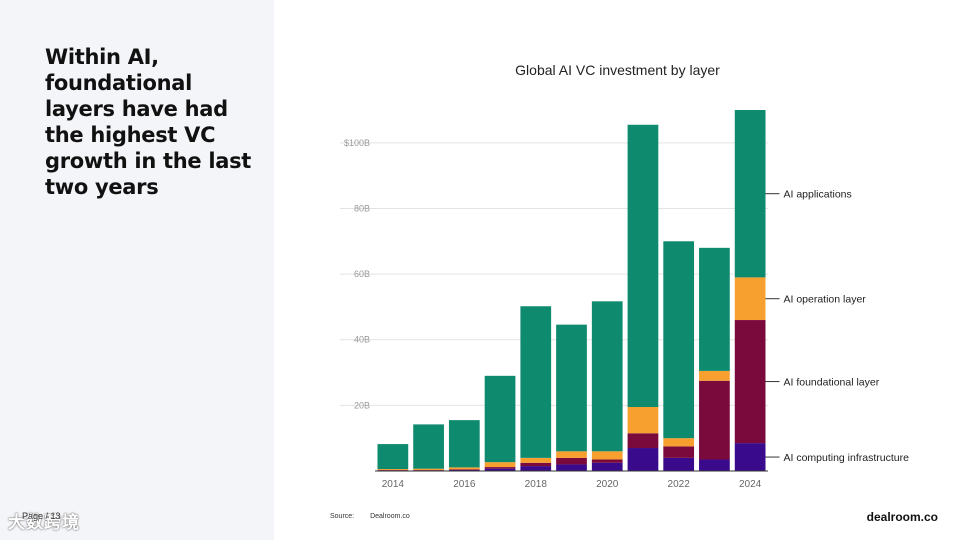  What do you see at coordinates (824, 300) in the screenshot?
I see `legend-label: AI operation layer` at bounding box center [824, 300].